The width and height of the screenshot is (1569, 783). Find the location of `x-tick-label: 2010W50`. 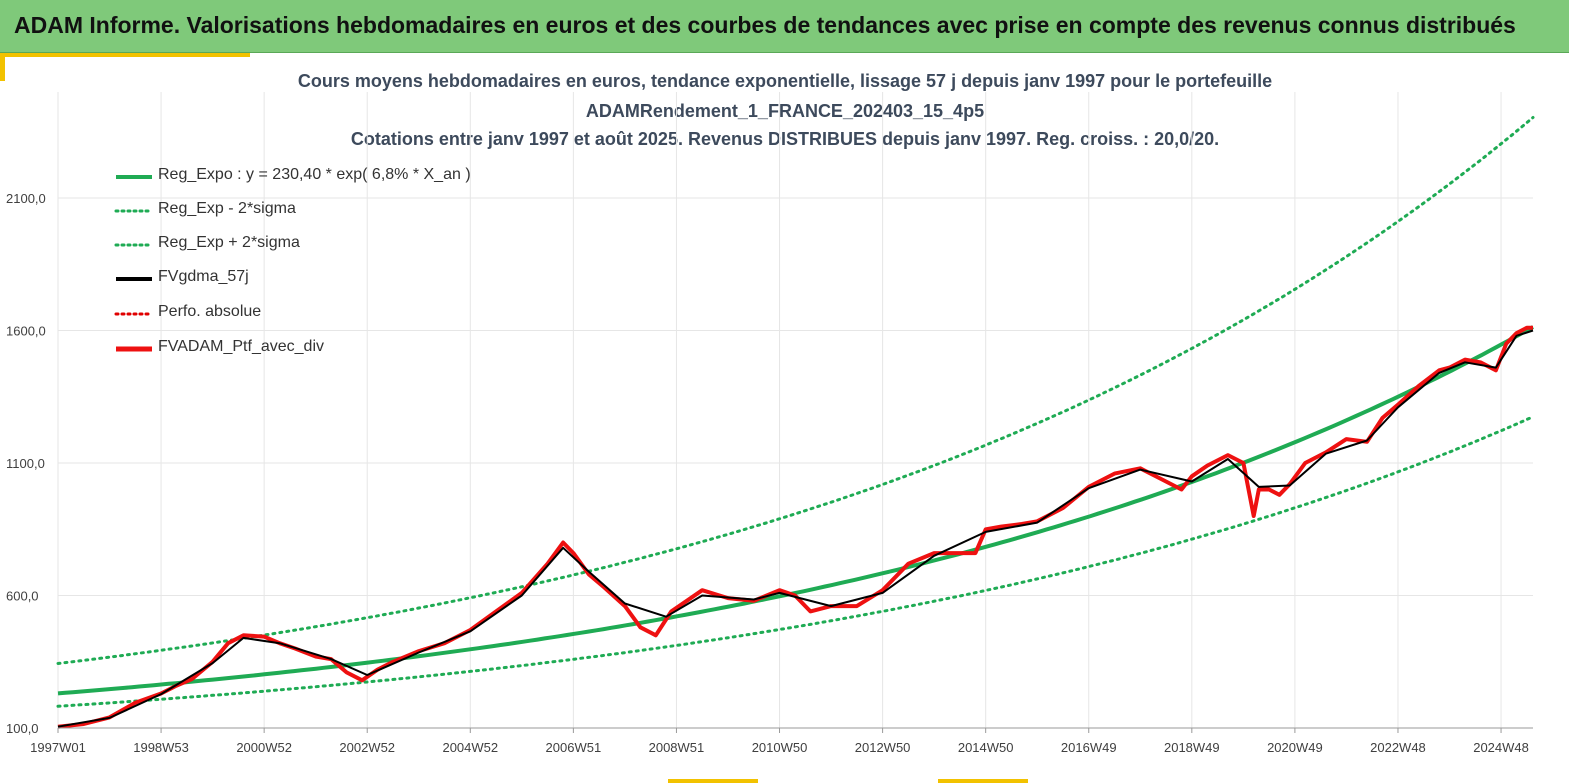

x-tick-label: 2010W50 is located at coordinates (780, 747).